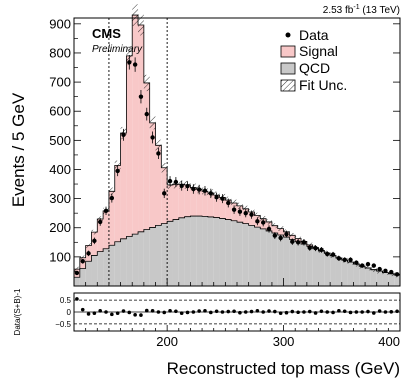 This screenshot has width=404, height=383. I want to click on experiment-label: CMS, so click(106, 33).